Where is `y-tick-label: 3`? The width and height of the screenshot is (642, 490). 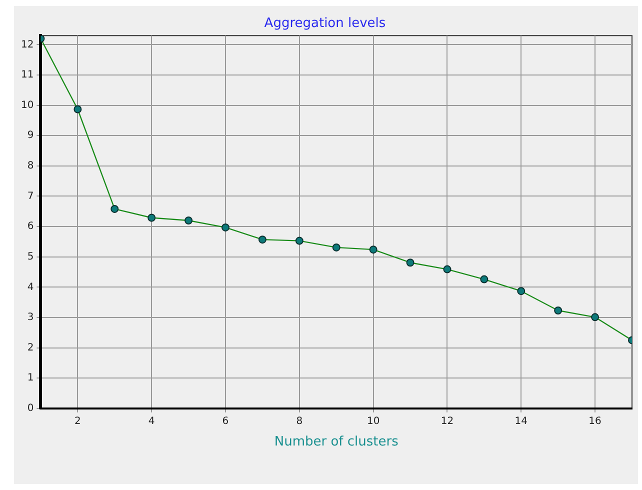
y-tick-label: 3 is located at coordinates (30, 318).